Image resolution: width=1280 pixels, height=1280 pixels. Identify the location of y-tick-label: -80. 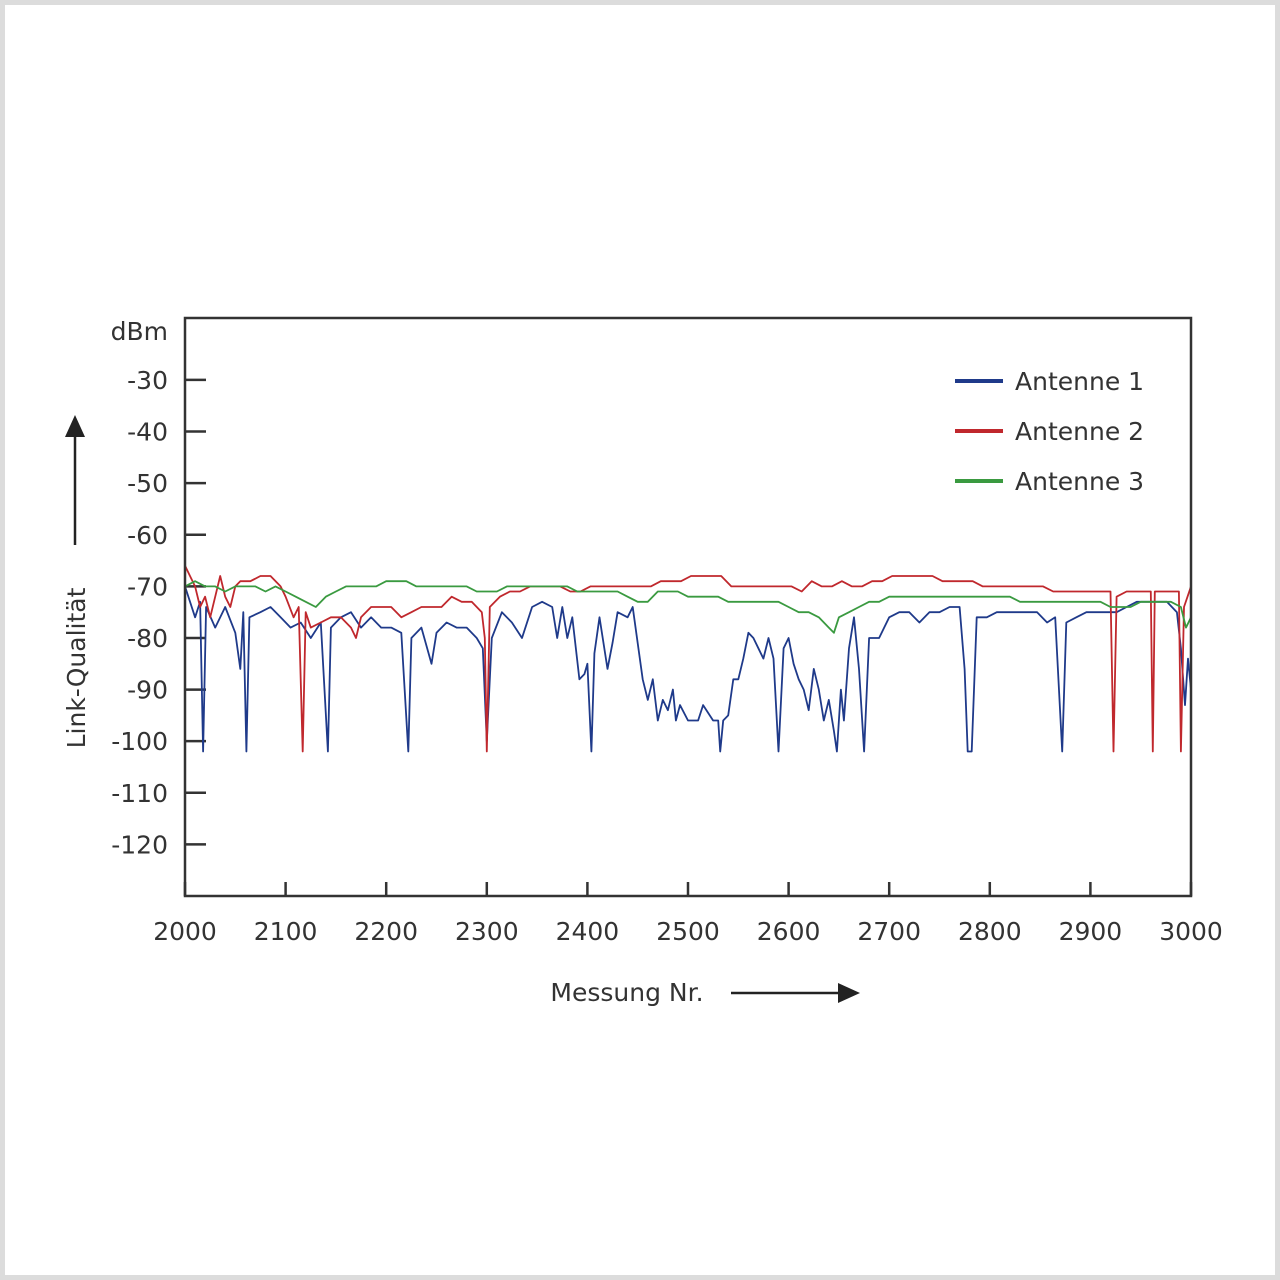
(147, 638).